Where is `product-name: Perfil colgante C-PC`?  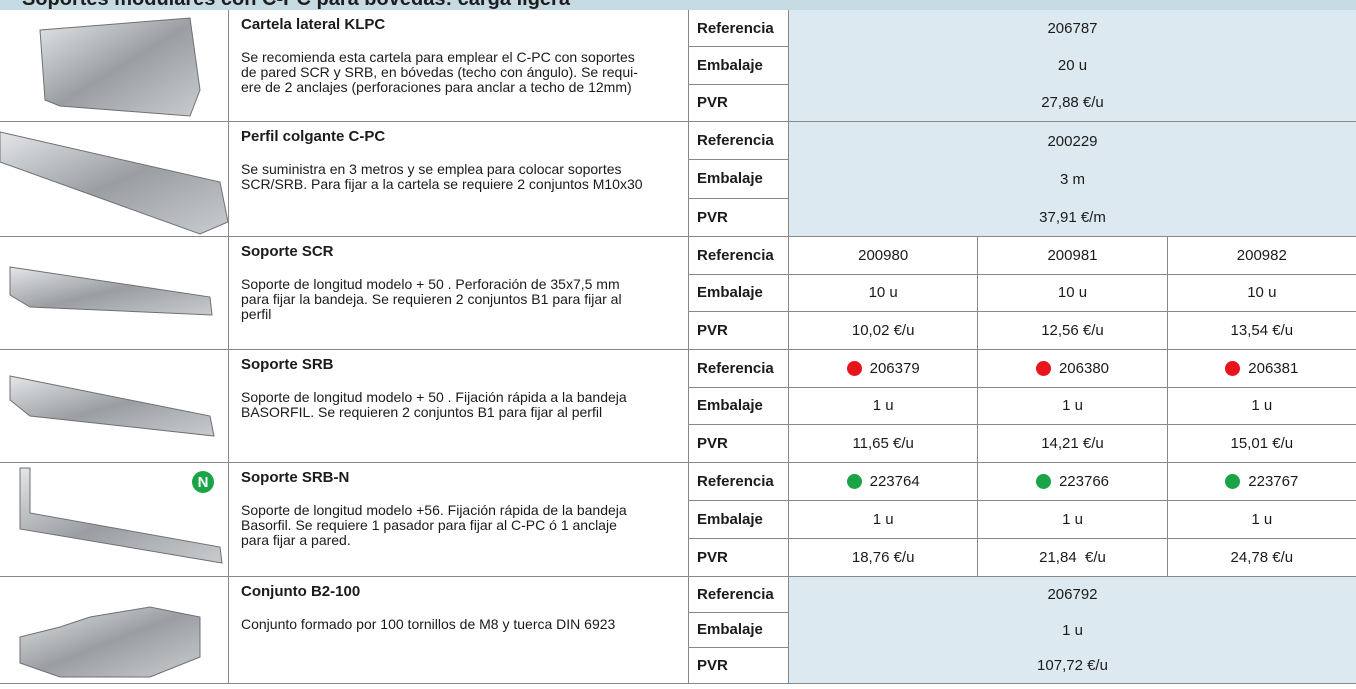
product-name: Perfil colgante C-PC is located at coordinates (313, 136).